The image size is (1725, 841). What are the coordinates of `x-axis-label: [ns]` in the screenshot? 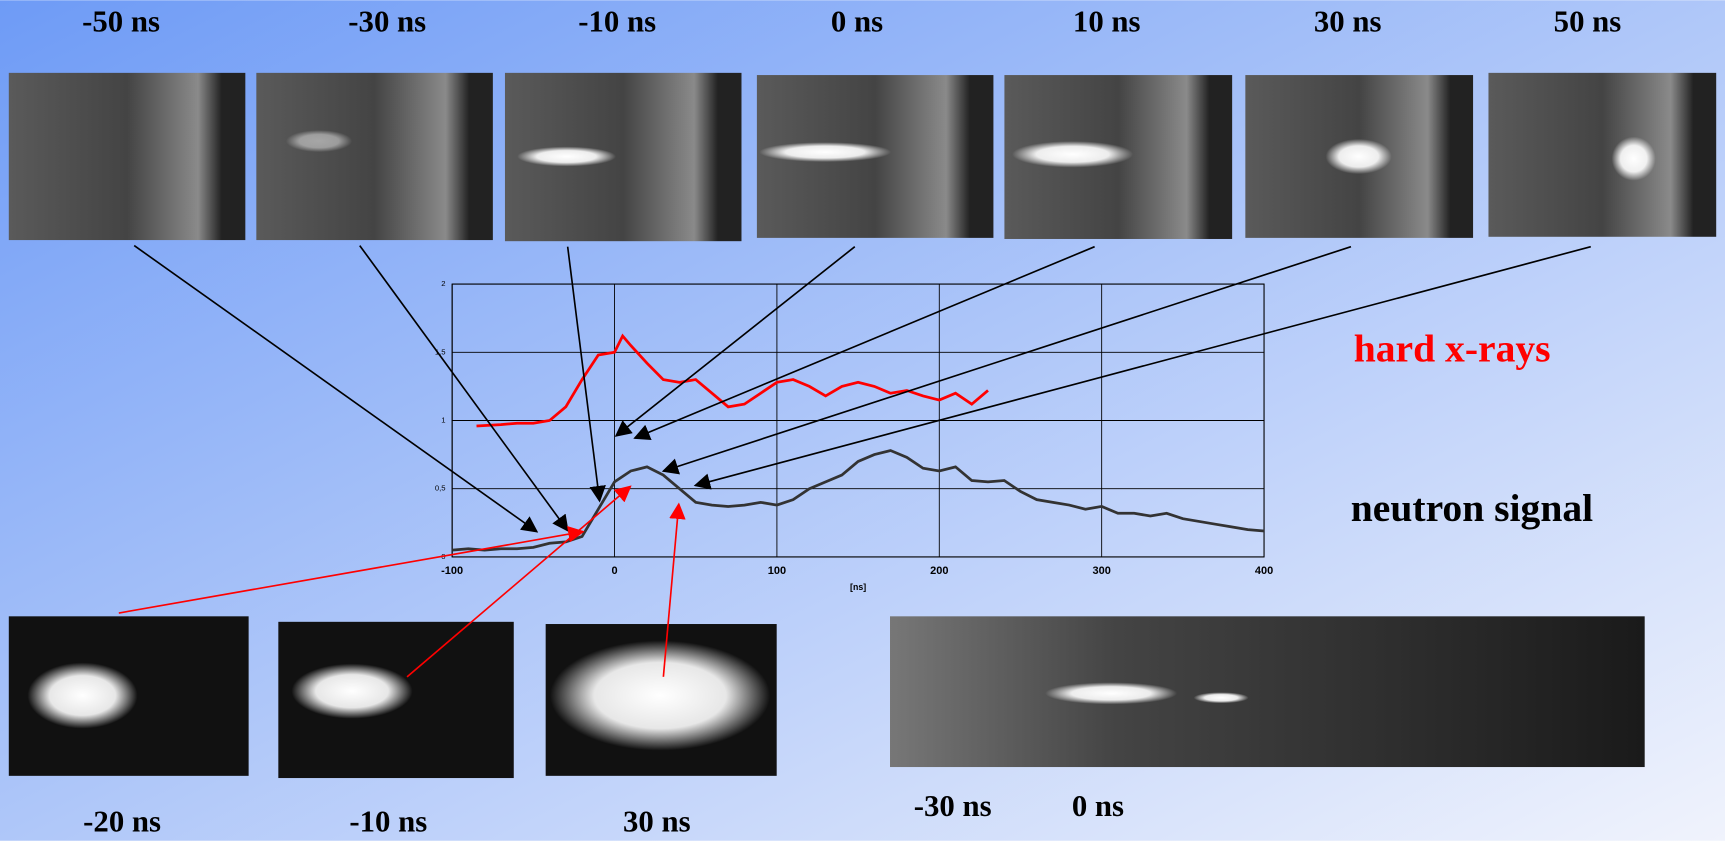 It's located at (858, 587).